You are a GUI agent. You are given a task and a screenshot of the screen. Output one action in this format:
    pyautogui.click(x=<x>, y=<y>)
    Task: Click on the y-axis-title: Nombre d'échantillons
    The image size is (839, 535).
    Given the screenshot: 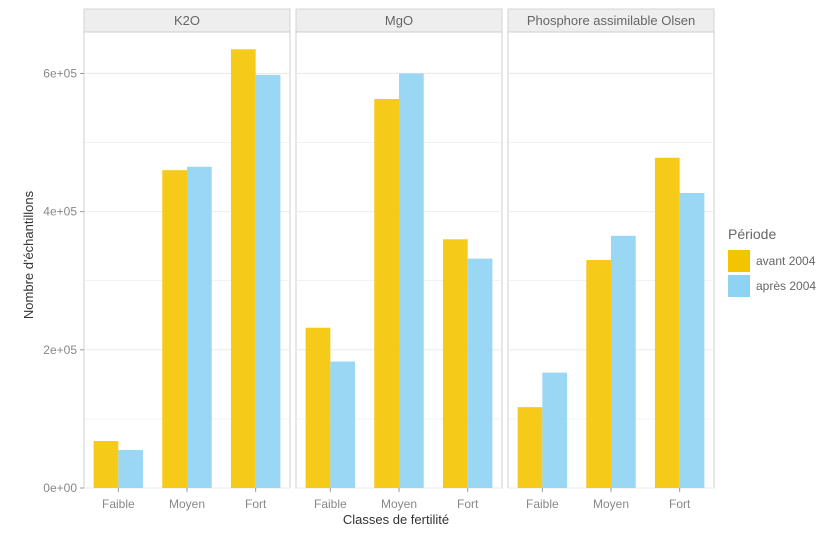 What is the action you would take?
    pyautogui.click(x=28, y=254)
    